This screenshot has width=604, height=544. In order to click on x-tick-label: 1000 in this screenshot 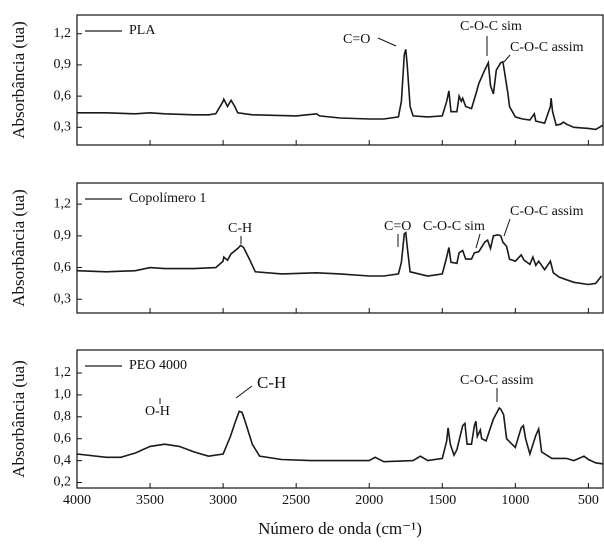, I will do `click(515, 500)`.